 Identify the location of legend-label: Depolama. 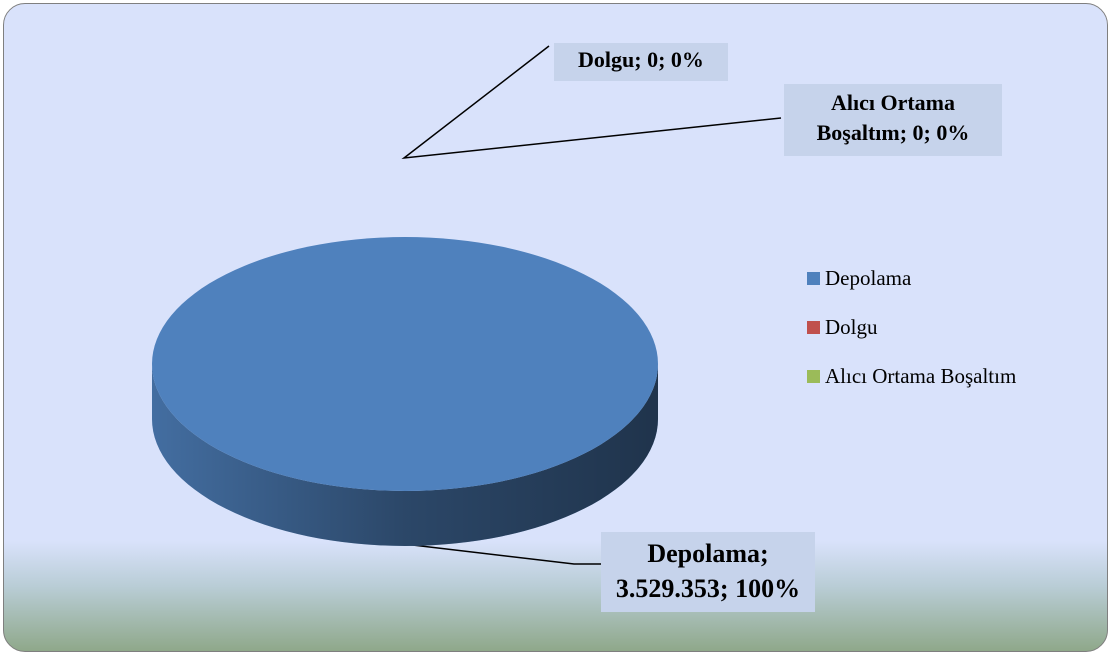
(868, 278).